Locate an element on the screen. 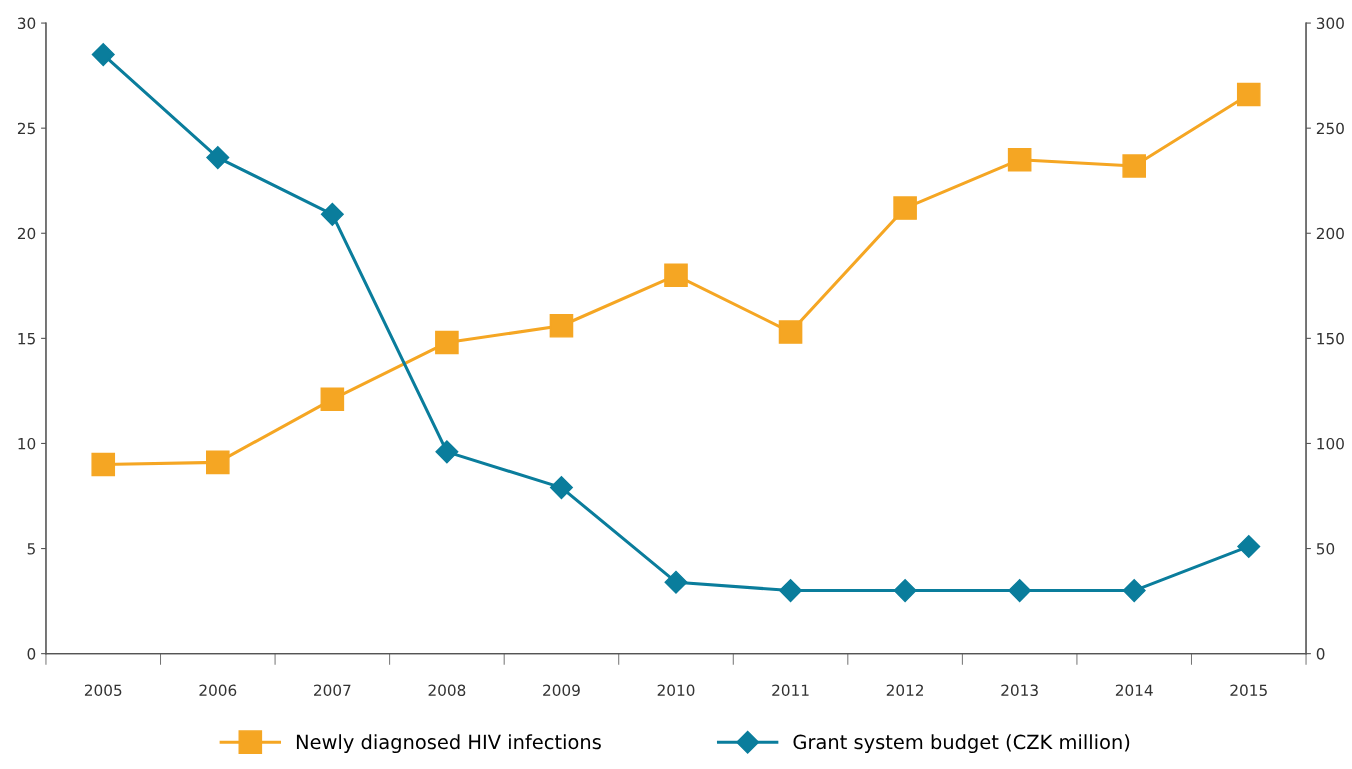 This screenshot has width=1352, height=769. y2-tick-label: 200 is located at coordinates (1330, 233).